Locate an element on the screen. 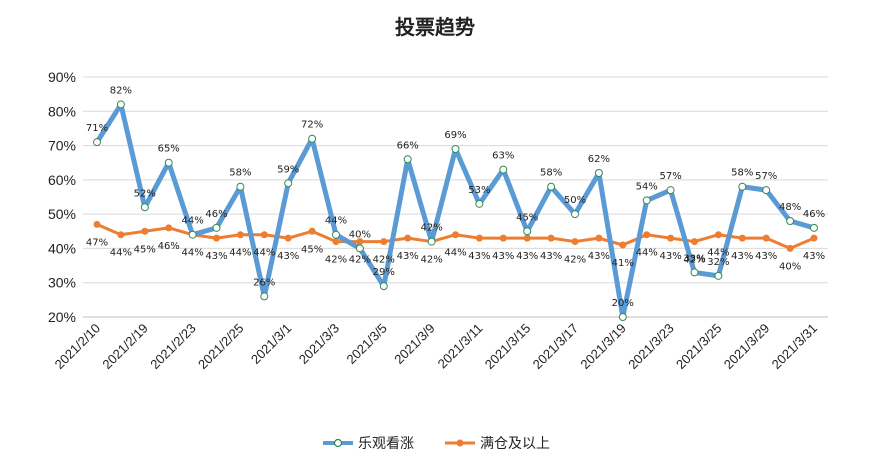  data-label-fullposition: 45% is located at coordinates (145, 249).